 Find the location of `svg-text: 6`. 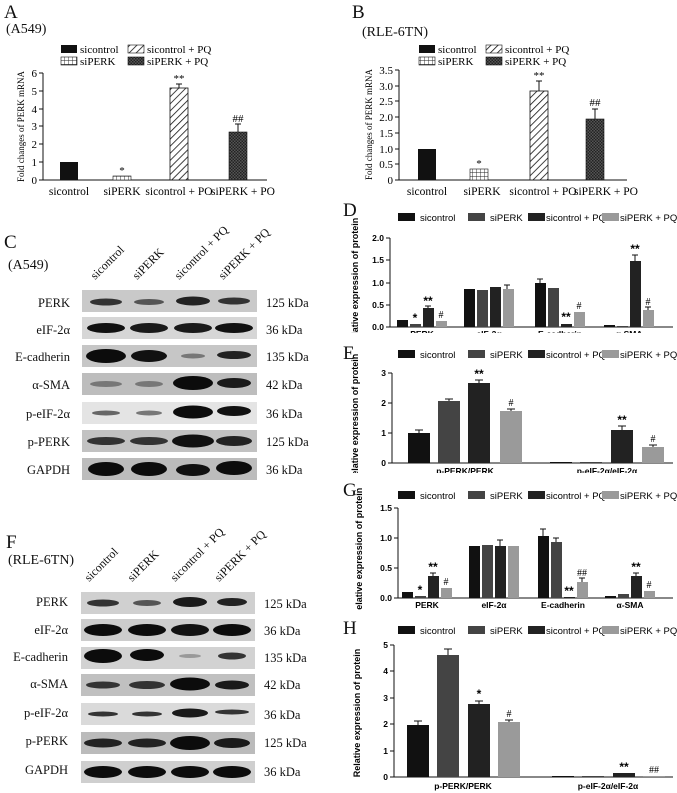

svg-text: 6 is located at coordinates (35, 74).